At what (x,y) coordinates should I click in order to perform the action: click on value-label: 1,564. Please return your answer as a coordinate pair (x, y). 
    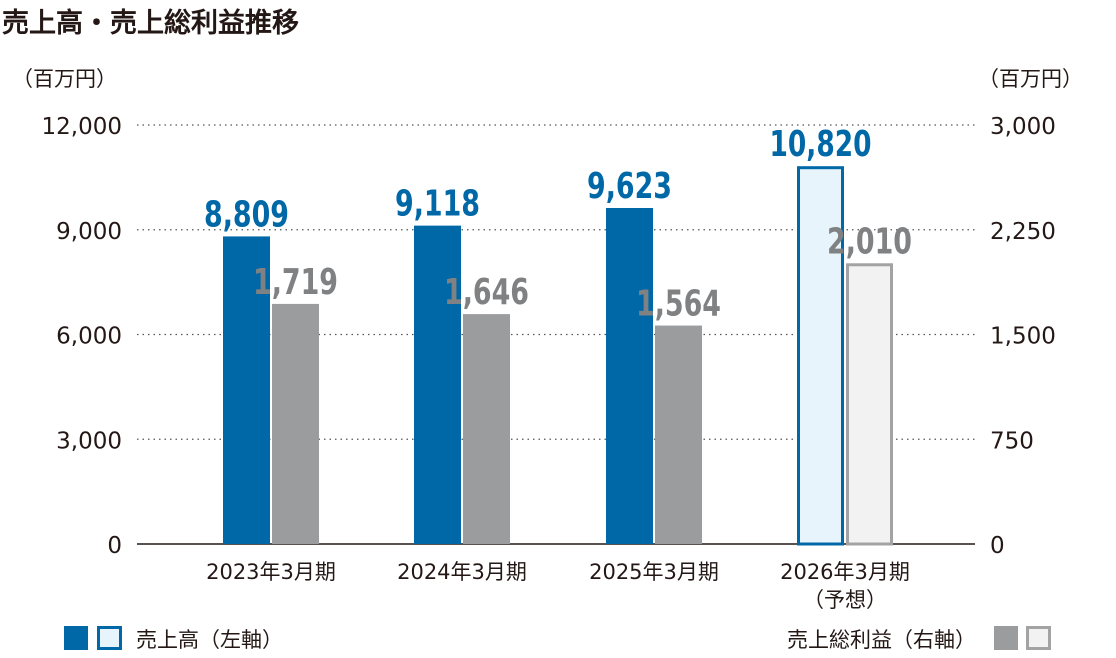
    Looking at the image, I should click on (678, 304).